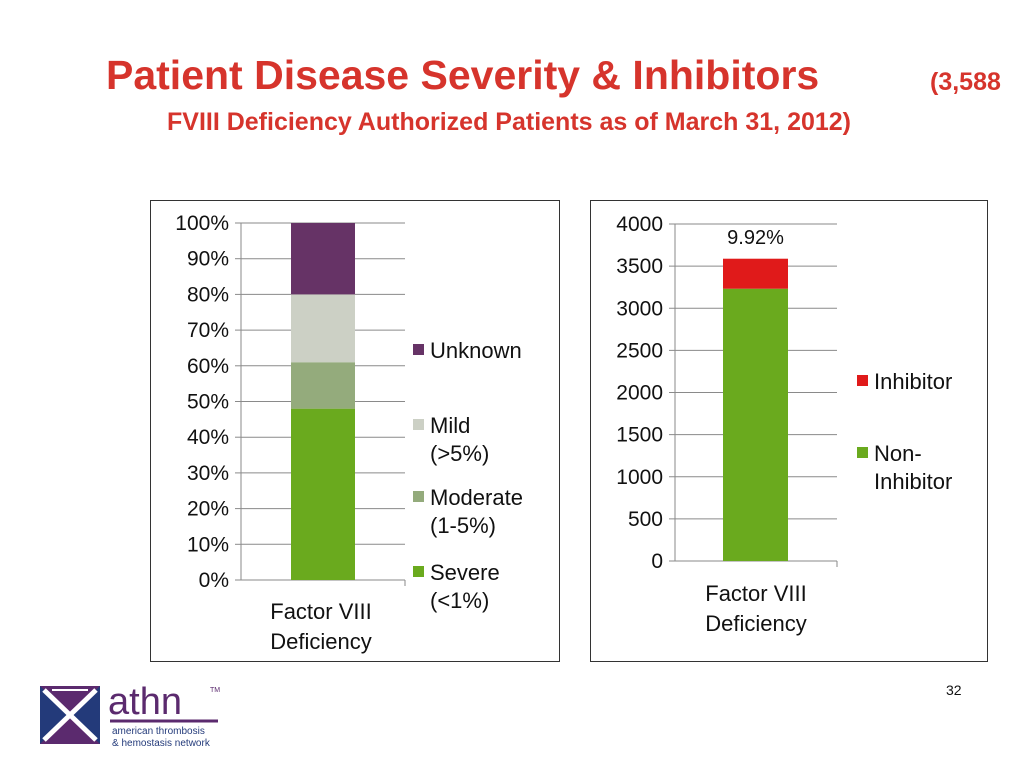  Describe the element at coordinates (214, 580) in the screenshot. I see `severity-ytick-label: 0%` at that location.